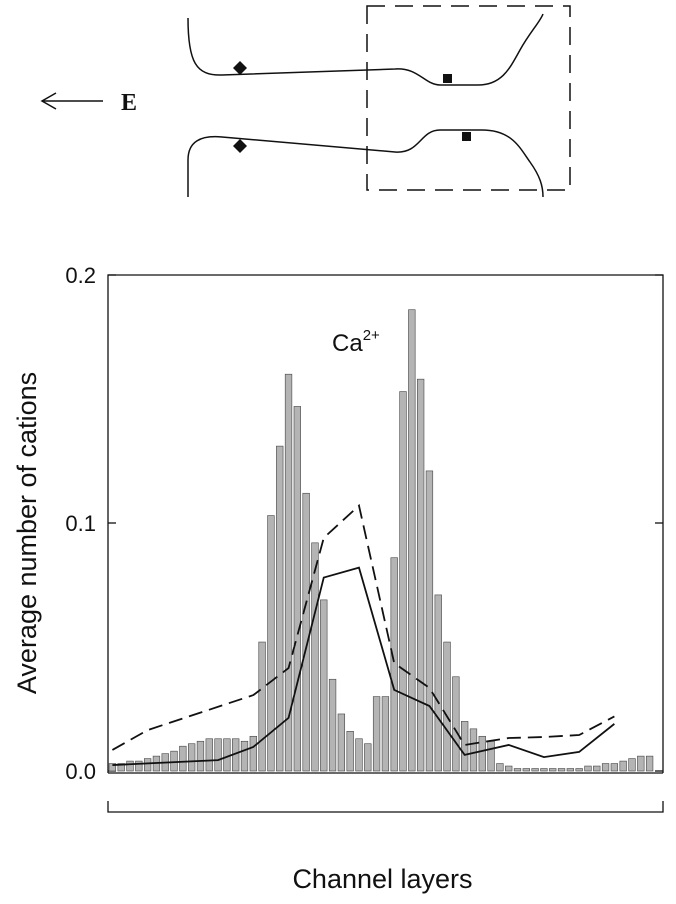 The width and height of the screenshot is (676, 904). Describe the element at coordinates (385, 807) in the screenshot. I see `x-axis-bracket` at that location.